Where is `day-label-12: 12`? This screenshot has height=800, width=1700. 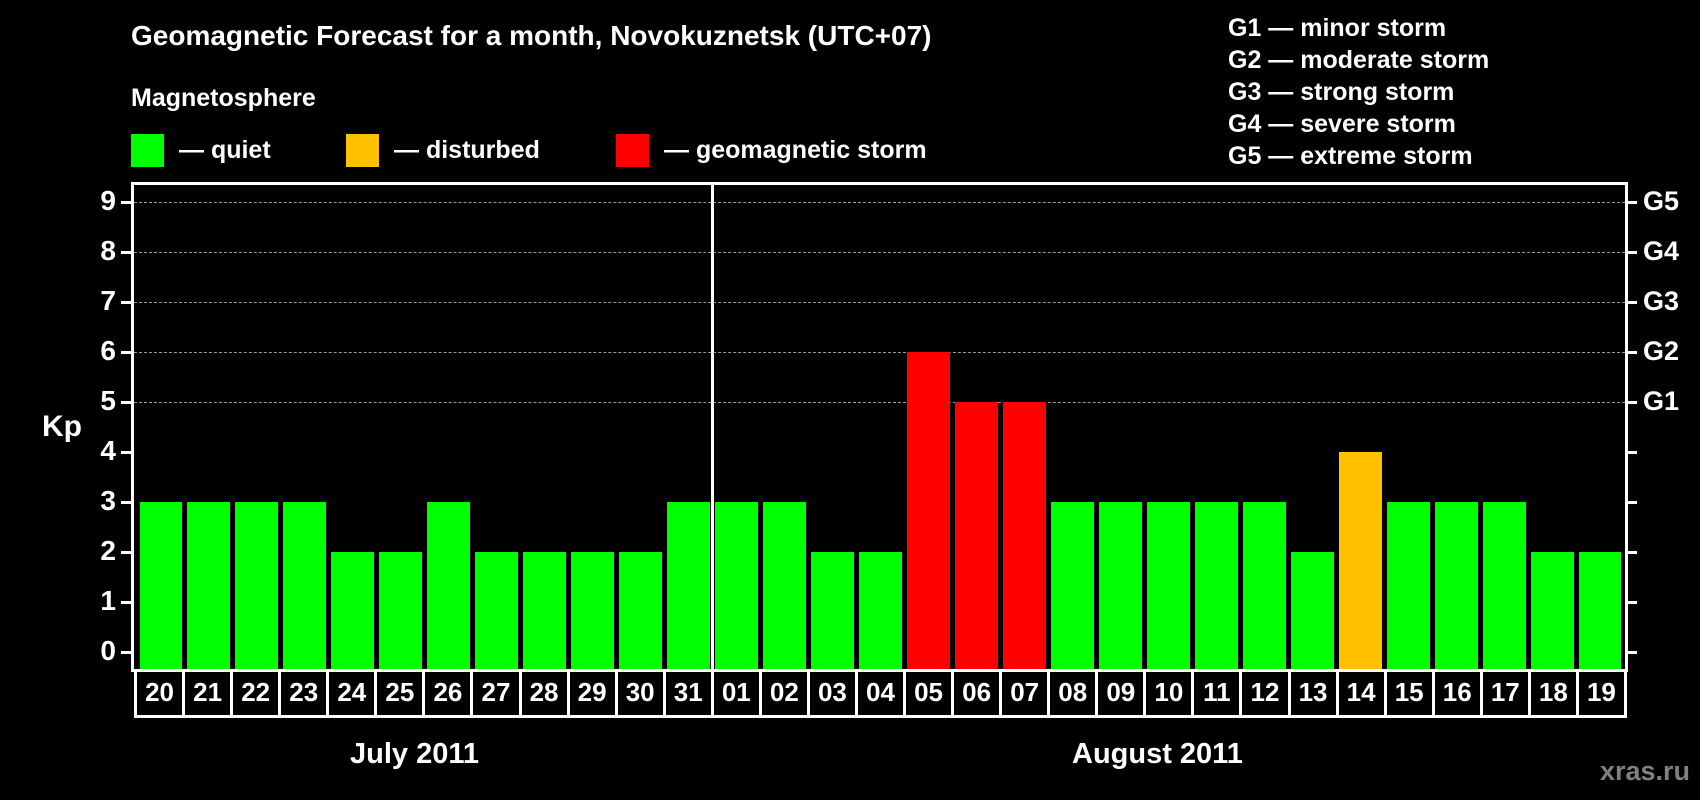 day-label-12: 12 is located at coordinates (1266, 692).